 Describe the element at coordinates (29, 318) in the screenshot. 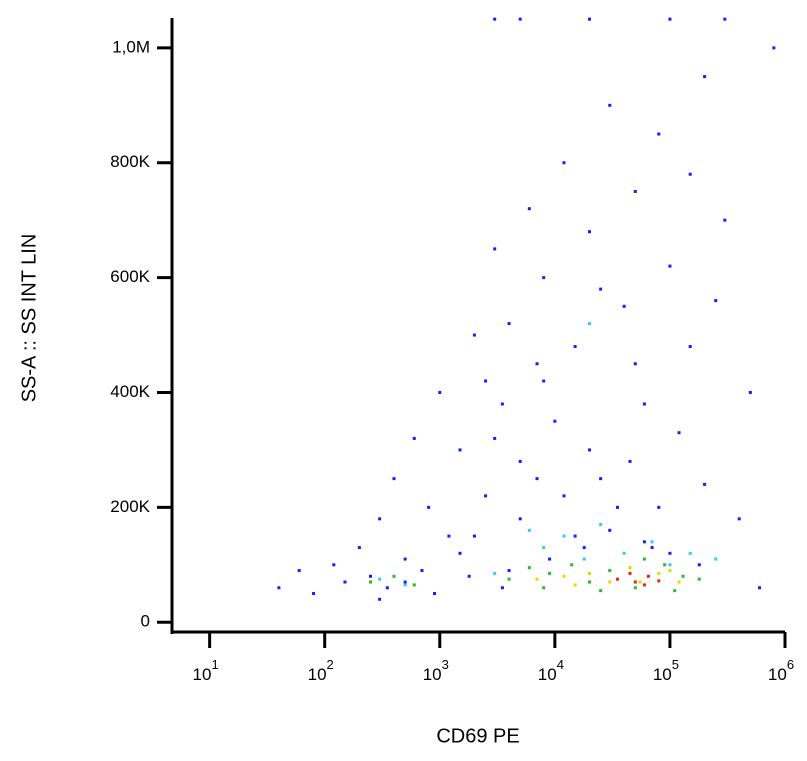

I see `y-axis-label: SS-A :: SS INT LIN` at that location.